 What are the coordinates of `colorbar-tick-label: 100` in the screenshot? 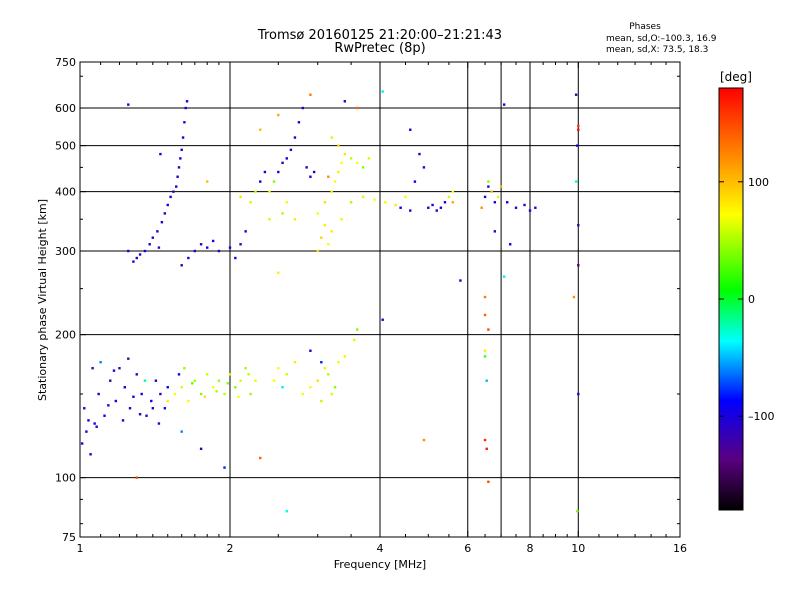 It's located at (758, 182).